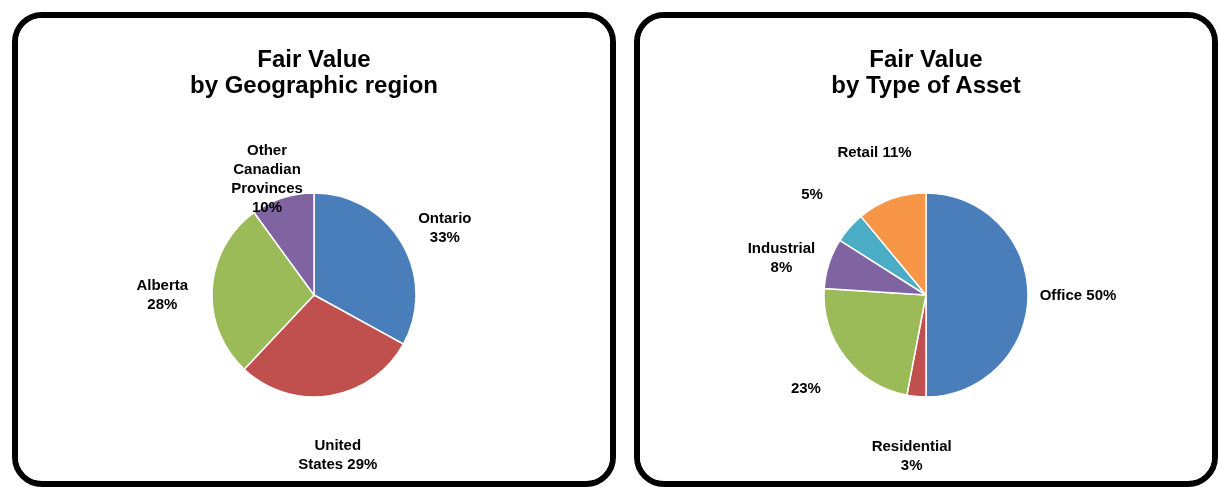  I want to click on data-label: 5%, so click(812, 194).